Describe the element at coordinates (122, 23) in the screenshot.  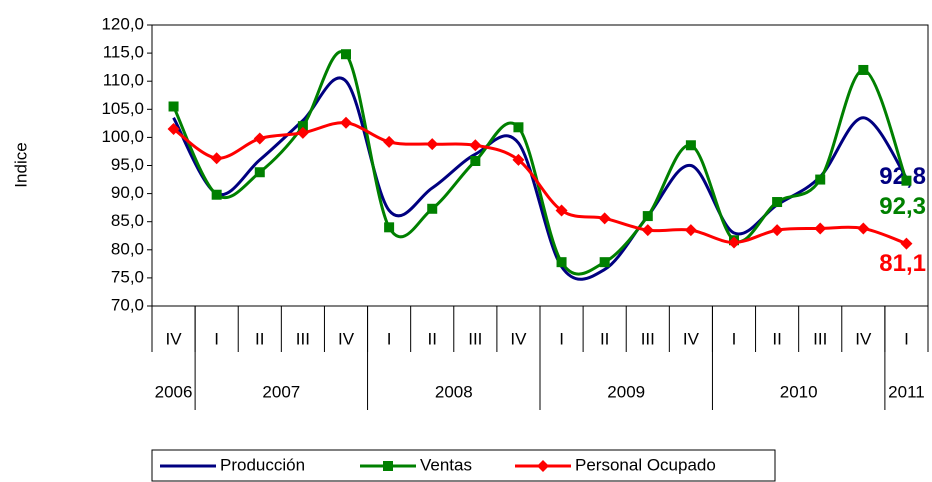
I see `y-tick-label: 120,0` at that location.